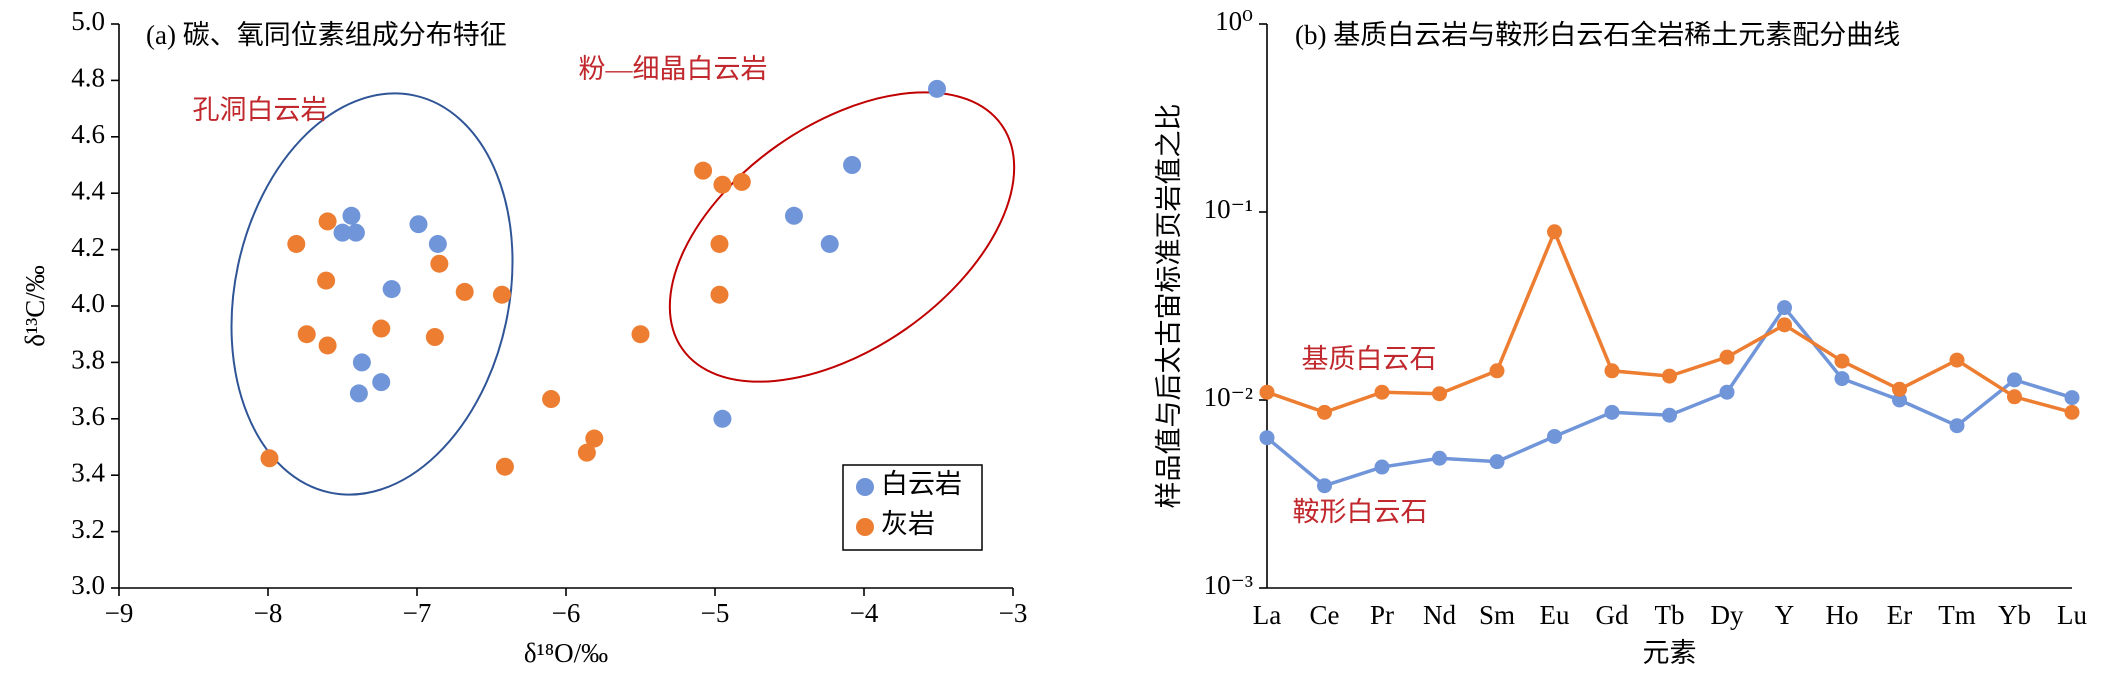  I want to click on y-tick-label: 3.4, so click(88, 472).